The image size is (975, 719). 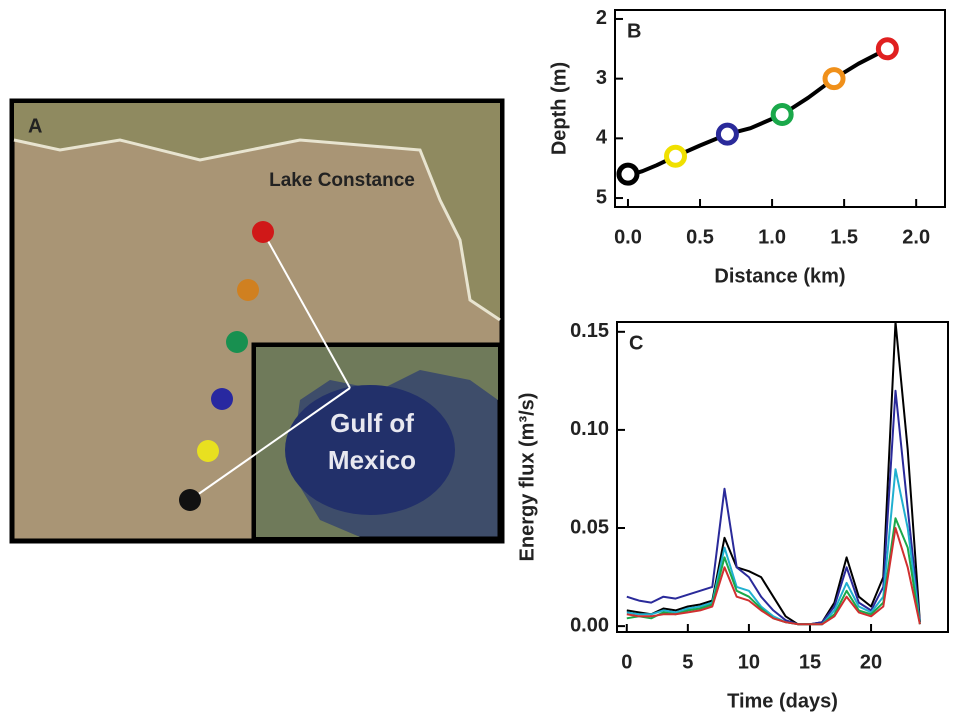 What do you see at coordinates (601, 18) in the screenshot?
I see `y-tick-label: 2` at bounding box center [601, 18].